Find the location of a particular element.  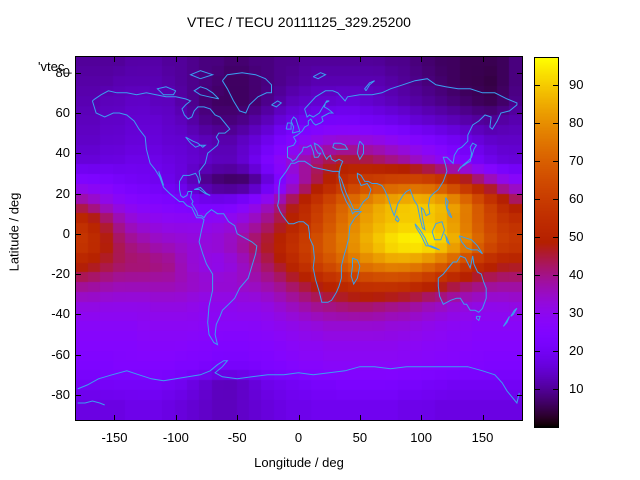

y-axis-tick-label: -40 is located at coordinates (60, 314).